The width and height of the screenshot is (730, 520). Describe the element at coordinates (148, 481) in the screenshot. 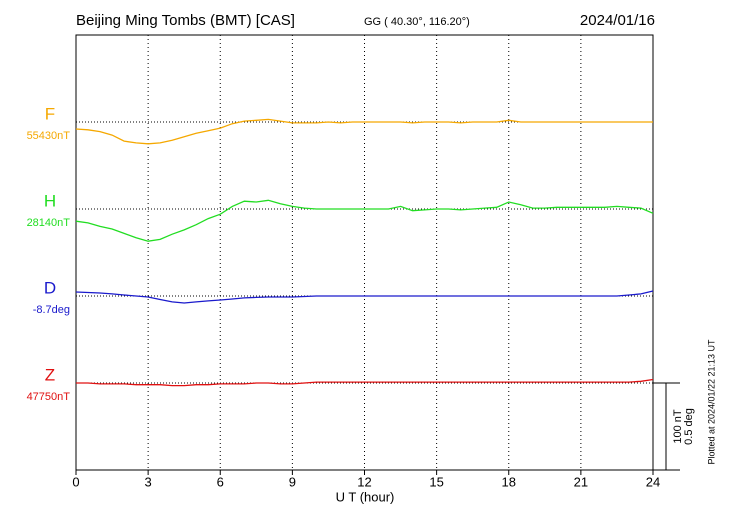

I see `x-tick-label: 3` at that location.